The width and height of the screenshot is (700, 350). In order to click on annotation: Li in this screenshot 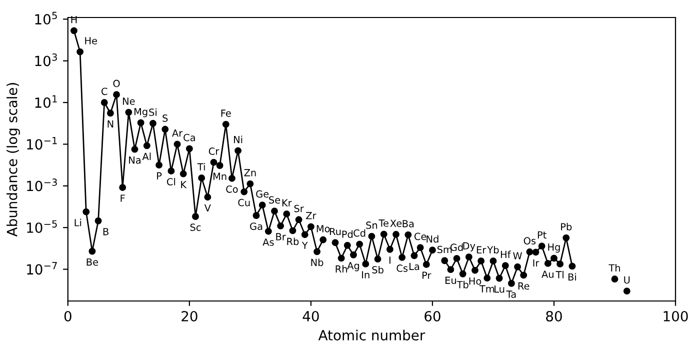, I will do `click(78, 222)`.